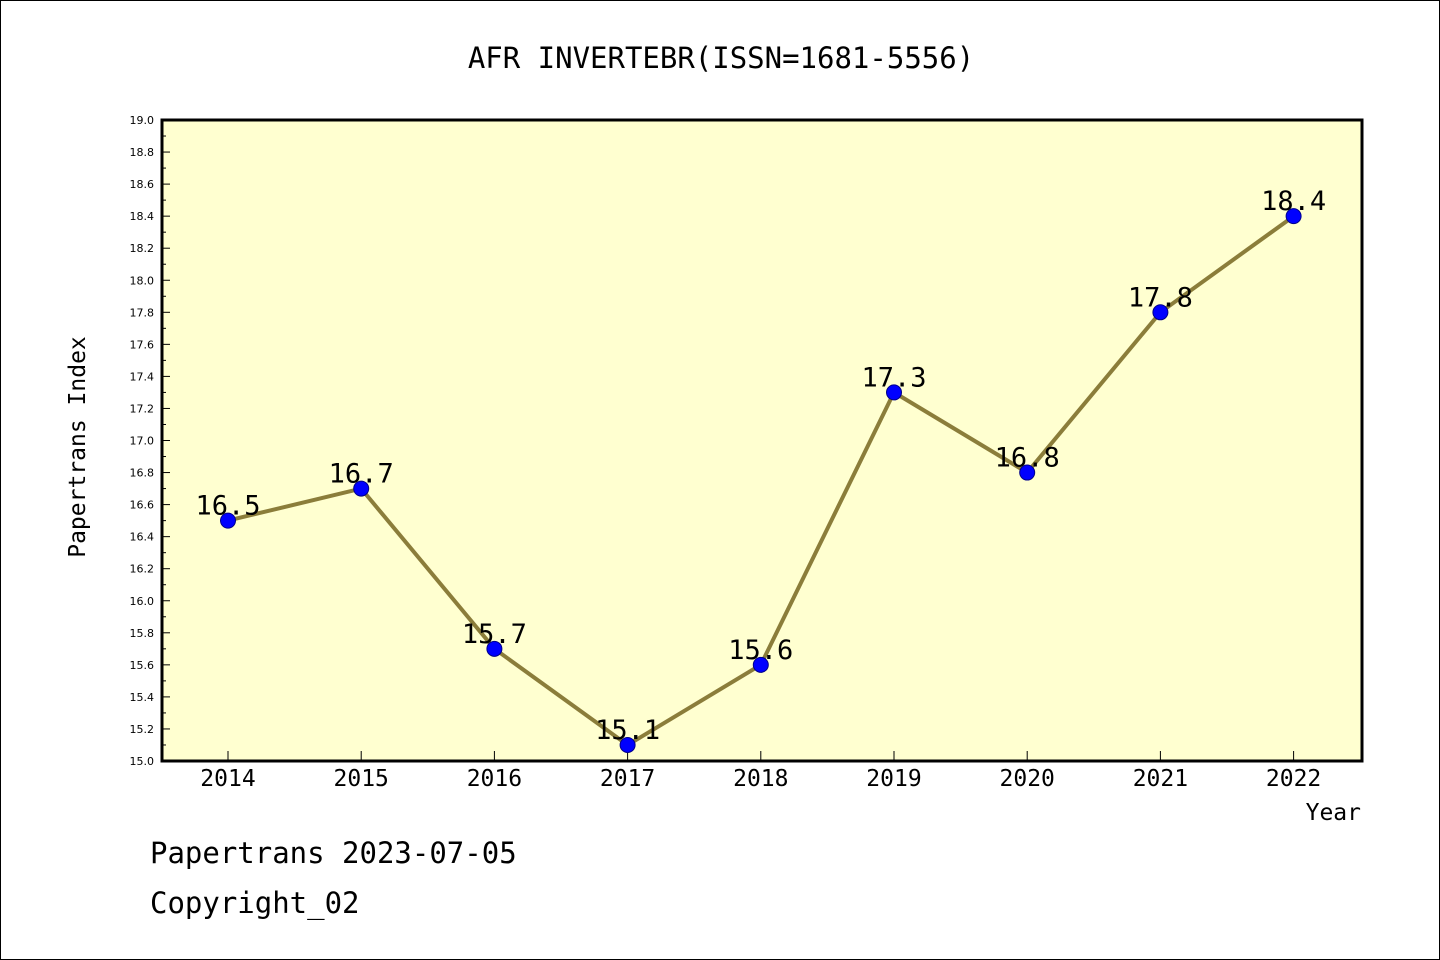  Describe the element at coordinates (142, 408) in the screenshot. I see `y-tick-label: 17.2` at that location.